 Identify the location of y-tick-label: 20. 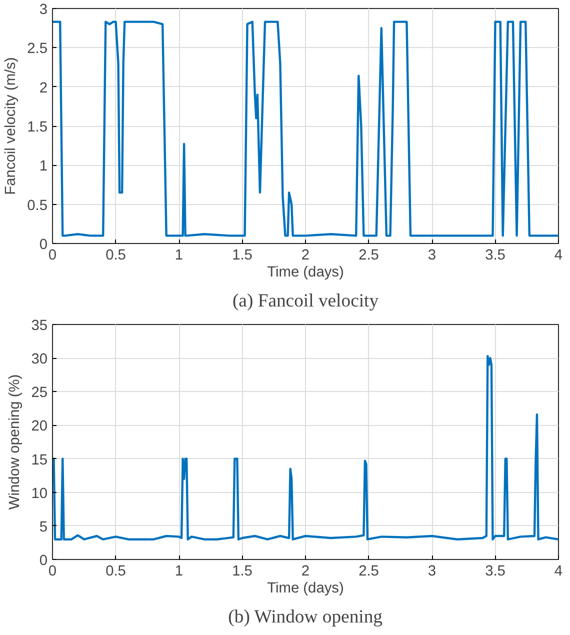
(39, 426).